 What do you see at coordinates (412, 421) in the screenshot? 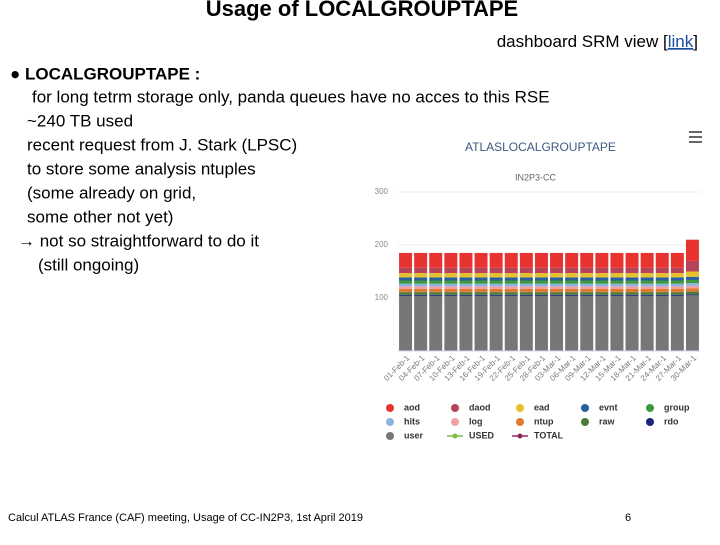
I see `legend-label: hits` at bounding box center [412, 421].